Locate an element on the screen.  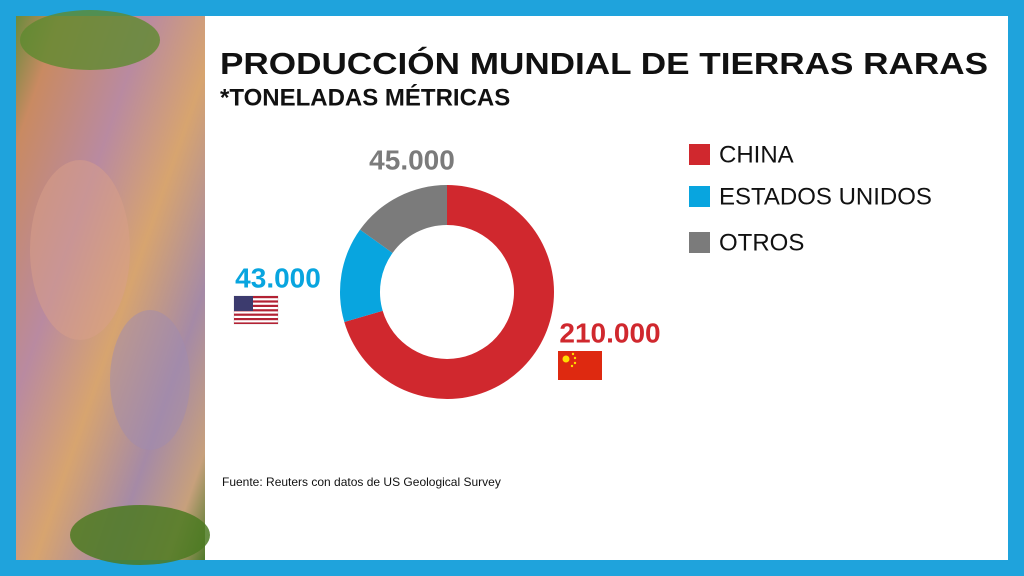
chart-title: PRODUCCIÓN MUNDIAL DE TIERRAS RARAS is located at coordinates (604, 63).